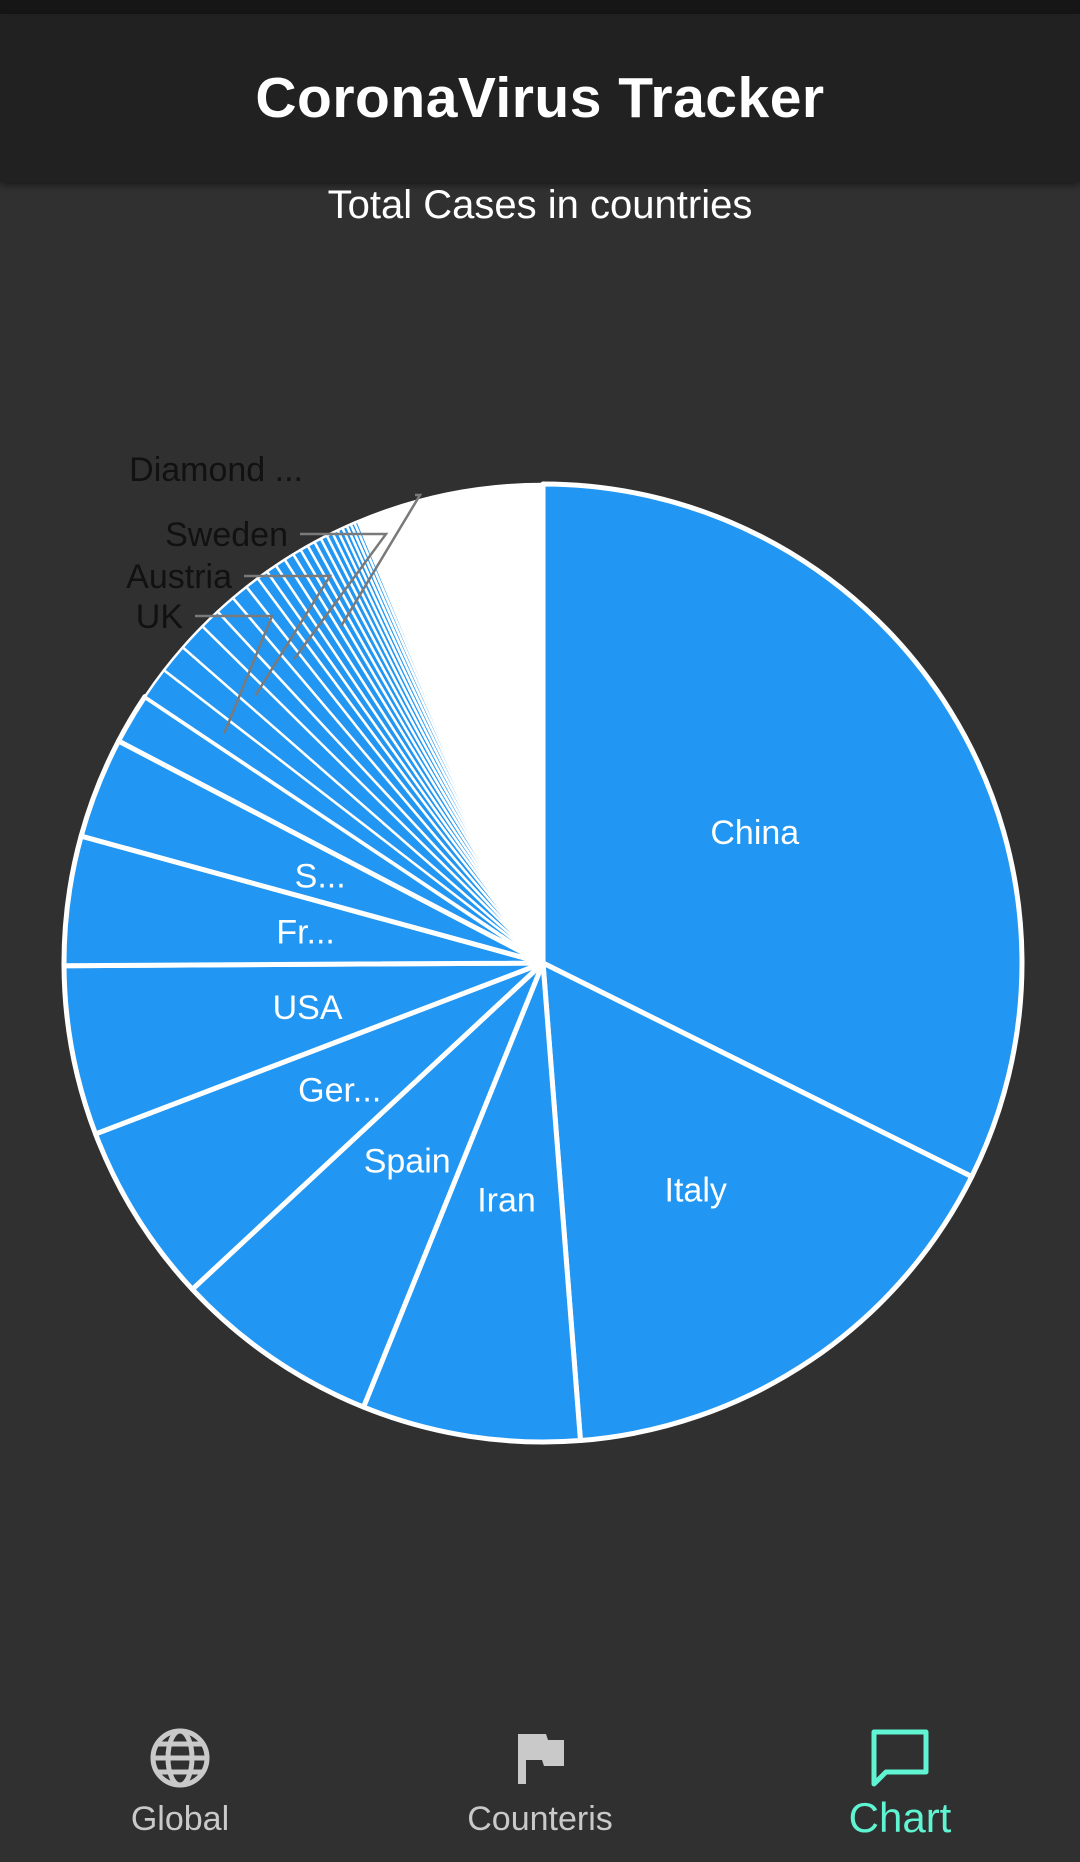 This screenshot has width=1080, height=1862. I want to click on app-bar: CoronaVirus Tracker, so click(540, 98).